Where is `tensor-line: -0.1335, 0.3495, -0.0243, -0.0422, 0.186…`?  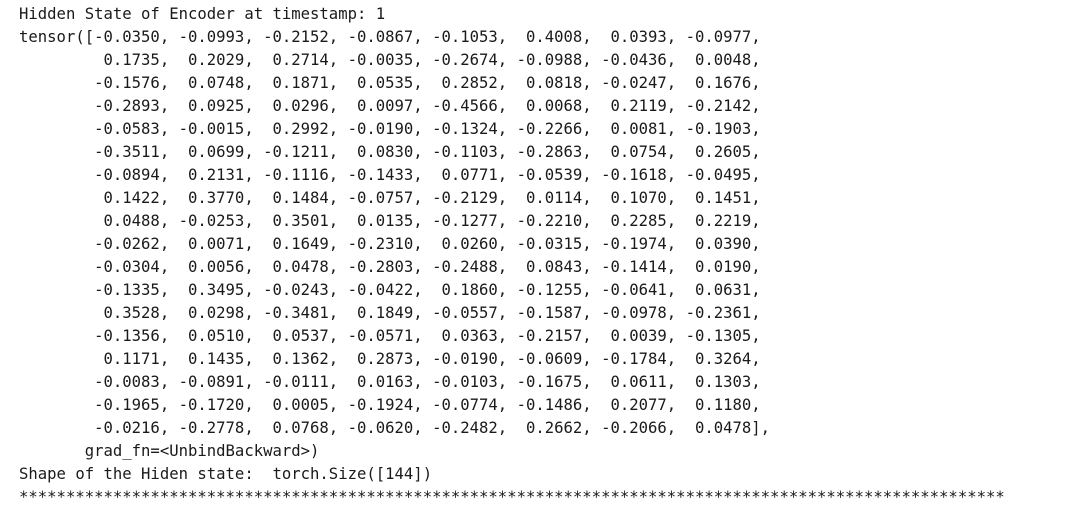 tensor-line: -0.1335, 0.3495, -0.0243, -0.0422, 0.186… is located at coordinates (390, 290).